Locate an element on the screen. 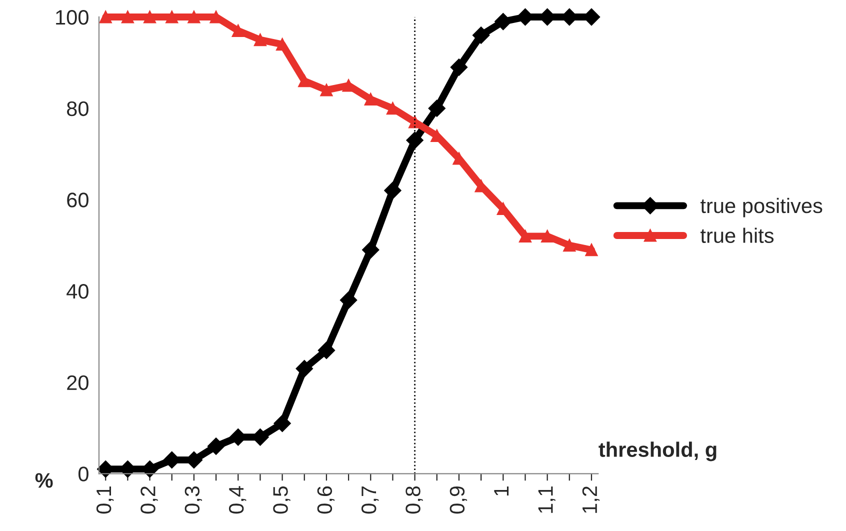 The image size is (846, 531). x-tick-label: 0,8 is located at coordinates (414, 500).